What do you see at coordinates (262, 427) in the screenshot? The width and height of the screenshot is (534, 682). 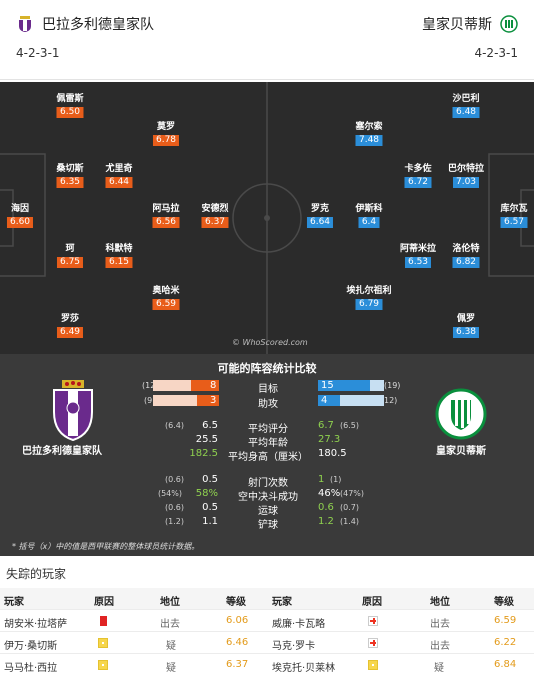 I see `stat-avg-rating-row: (6.4) 6.5 平均评分 6.7 (6.5)` at bounding box center [262, 427].